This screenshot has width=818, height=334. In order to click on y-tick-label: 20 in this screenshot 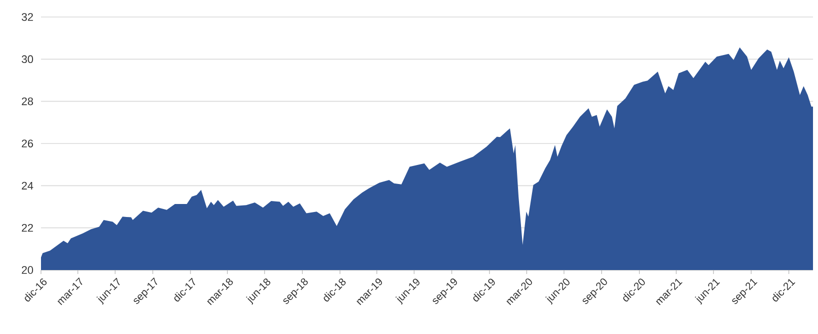, I will do `click(28, 270)`.